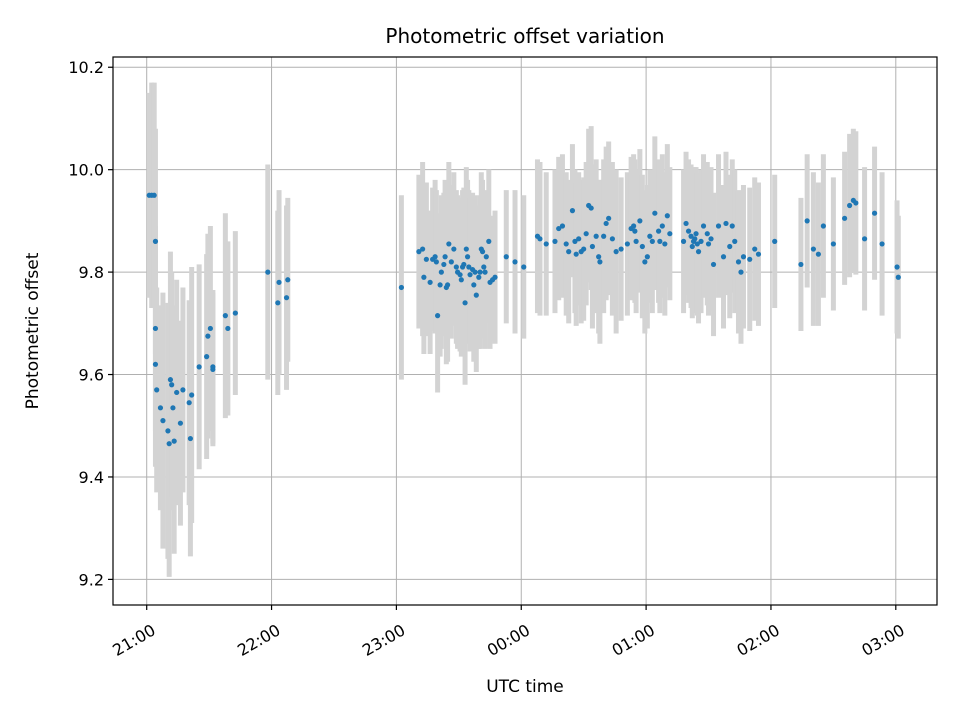 The image size is (960, 720). Describe the element at coordinates (91, 375) in the screenshot. I see `y-tick-label: 9.6` at that location.